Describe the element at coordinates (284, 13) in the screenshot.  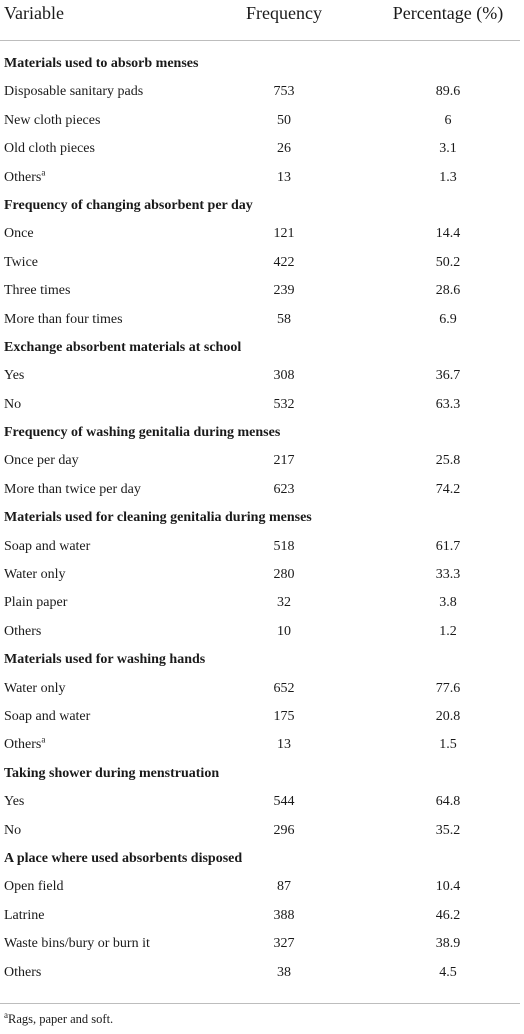
I see `header-frequency: Frequency` at that location.